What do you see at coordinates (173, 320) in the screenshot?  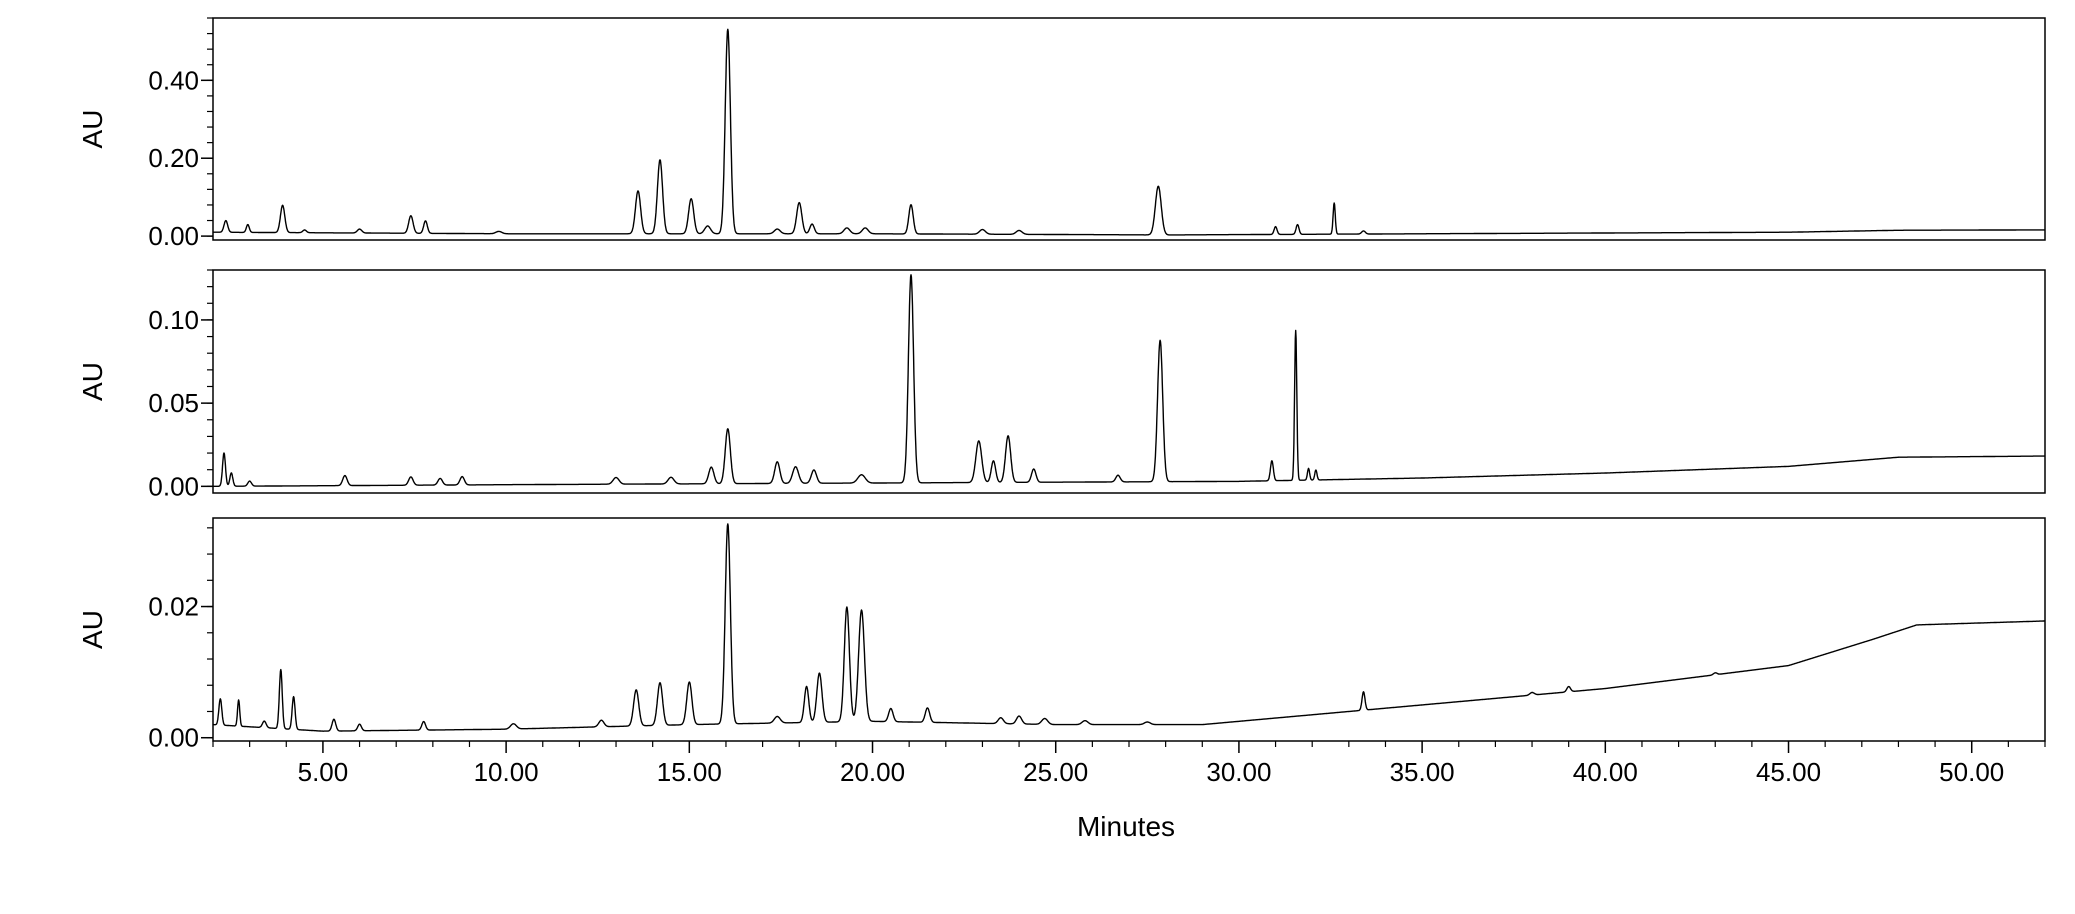 I see `y-tick-label: 0.10` at bounding box center [173, 320].